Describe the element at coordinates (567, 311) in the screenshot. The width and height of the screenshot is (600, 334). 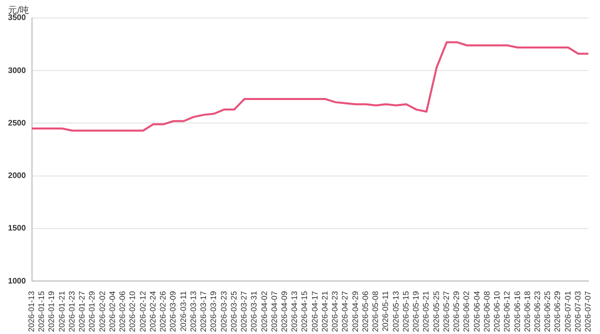
I see `x-tick-label: 2026-07-01` at that location.